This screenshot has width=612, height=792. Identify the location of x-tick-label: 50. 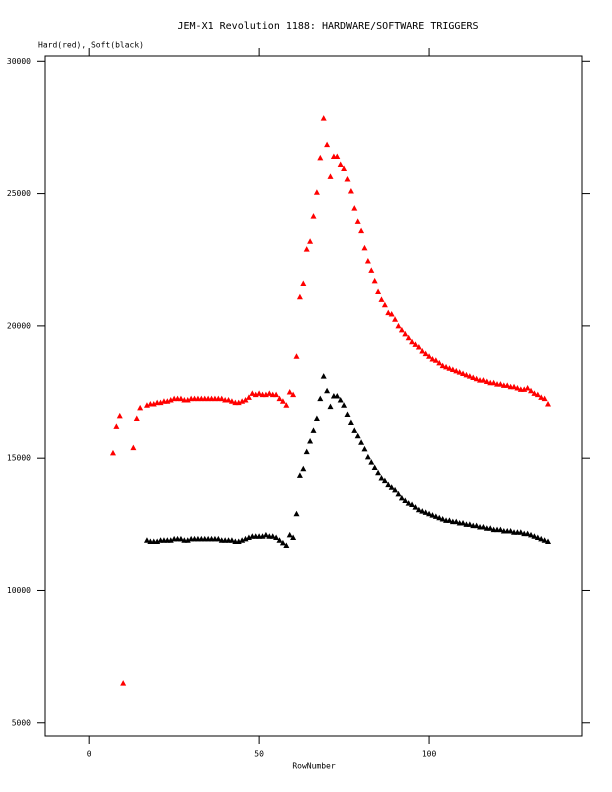
(259, 754).